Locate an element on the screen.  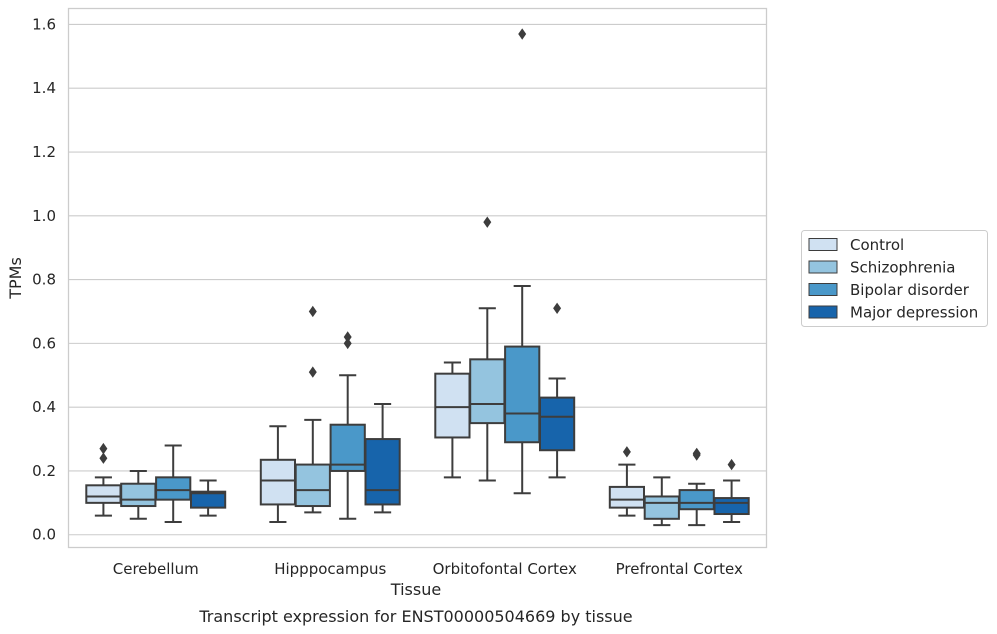
legend-frame is located at coordinates (894, 278).